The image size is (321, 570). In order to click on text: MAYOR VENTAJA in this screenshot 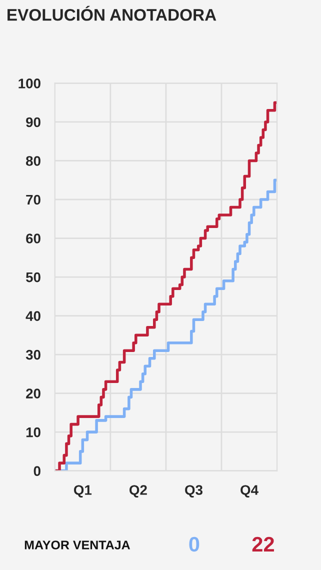, I will do `click(77, 545)`.